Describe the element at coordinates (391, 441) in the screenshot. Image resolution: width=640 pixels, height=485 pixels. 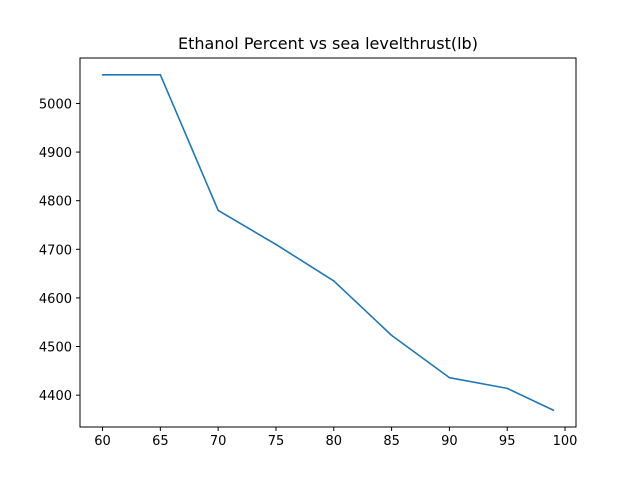
I see `x-tick-label: 85` at that location.